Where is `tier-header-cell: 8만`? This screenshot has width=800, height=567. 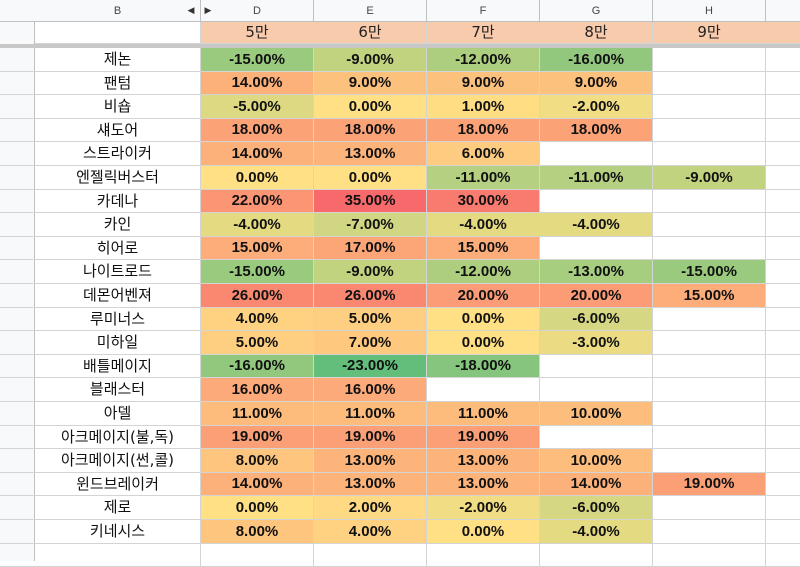 tier-header-cell: 8만 is located at coordinates (596, 33).